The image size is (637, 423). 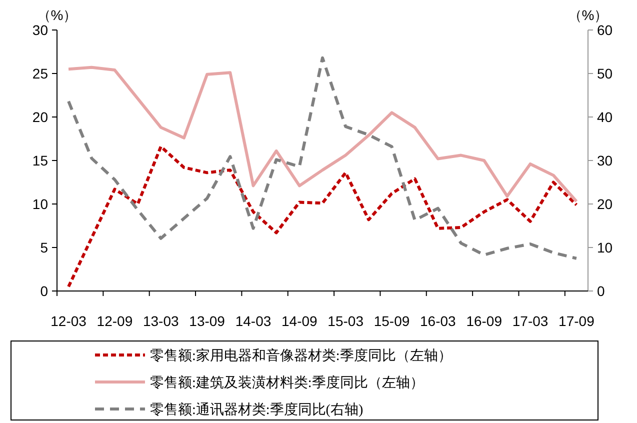 I want to click on y2-axis-title: （%）, so click(x=588, y=15).